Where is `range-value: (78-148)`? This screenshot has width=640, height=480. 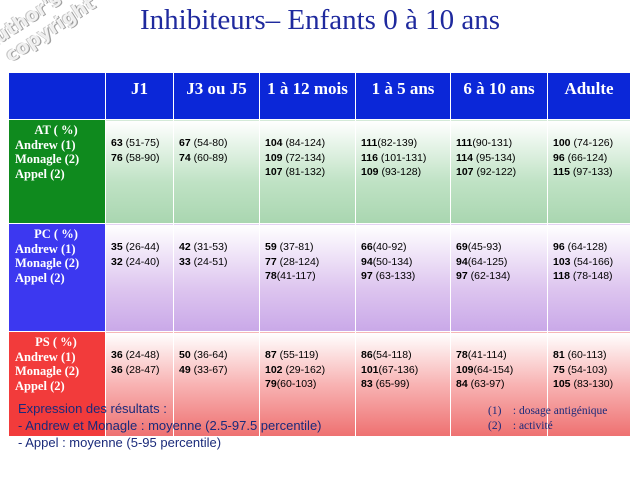 range-value: (78-148) is located at coordinates (591, 276).